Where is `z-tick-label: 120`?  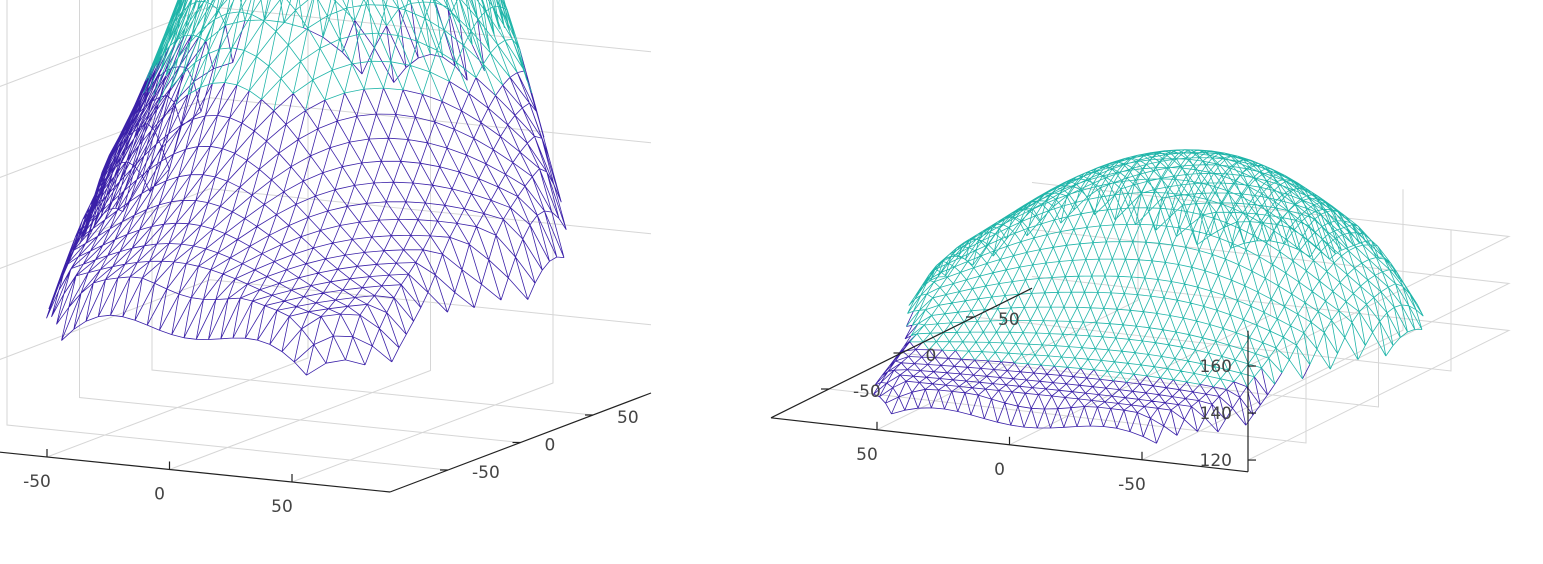
z-tick-label: 120 is located at coordinates (1216, 461).